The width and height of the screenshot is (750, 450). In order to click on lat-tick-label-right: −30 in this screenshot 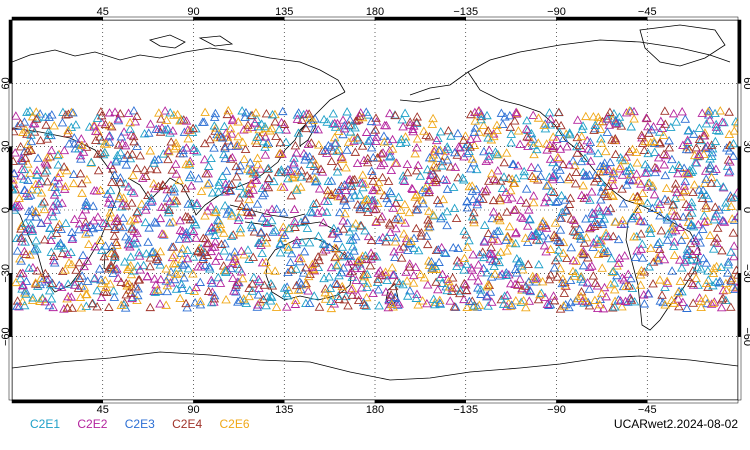, I will do `click(745, 273)`.